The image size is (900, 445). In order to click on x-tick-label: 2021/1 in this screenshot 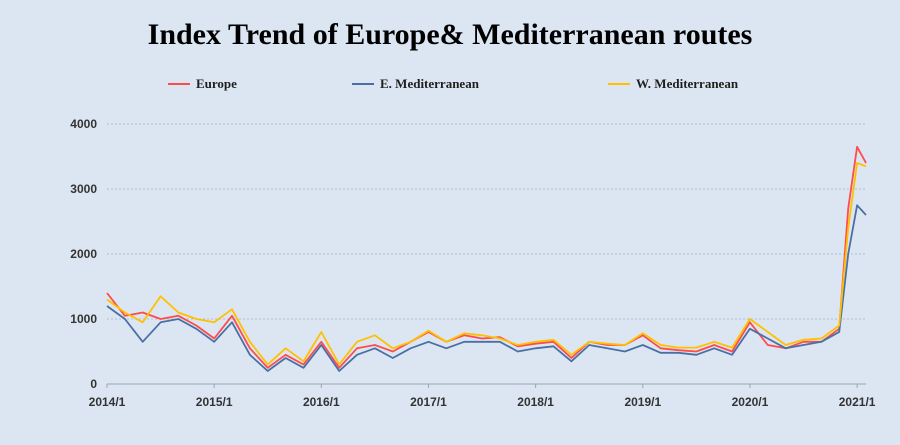, I will do `click(857, 402)`.